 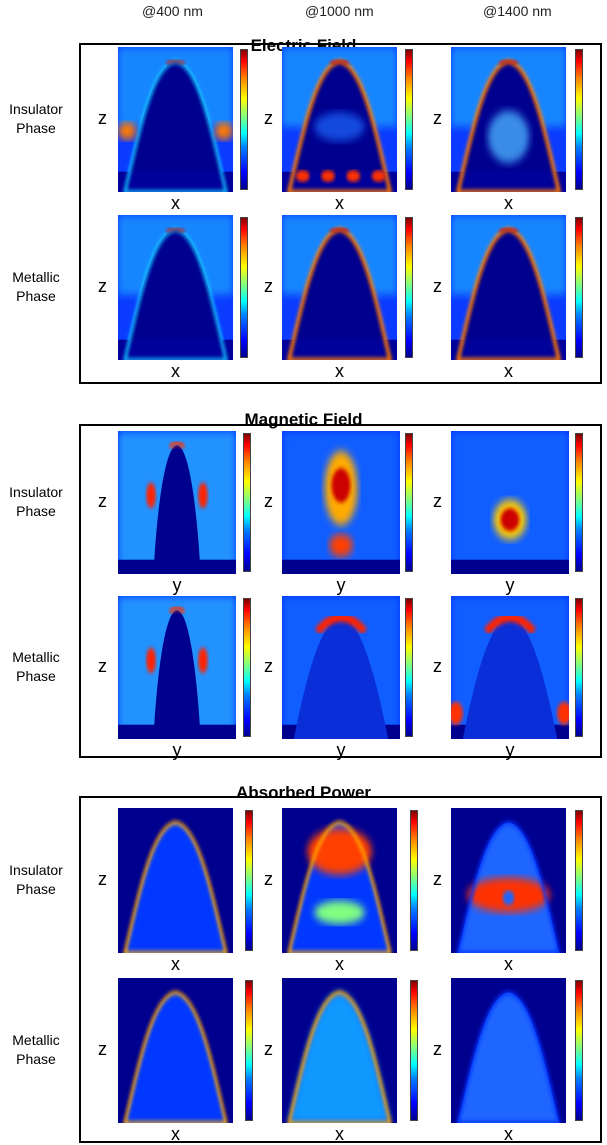 I want to click on hotspot-left, so click(x=127, y=131).